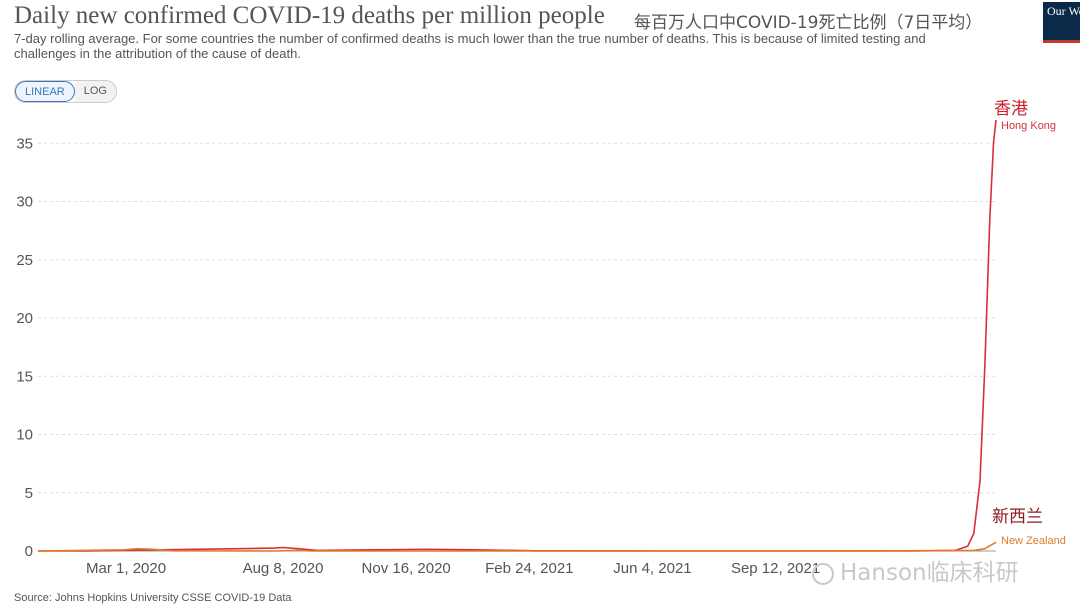 Image resolution: width=1080 pixels, height=616 pixels. What do you see at coordinates (24, 143) in the screenshot?
I see `y-tick-label: 35` at bounding box center [24, 143].